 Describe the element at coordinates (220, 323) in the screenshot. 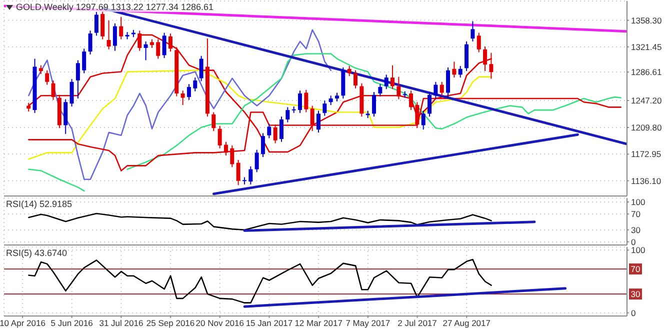

I see `x-tick-label: 20 Nov 2016` at that location.